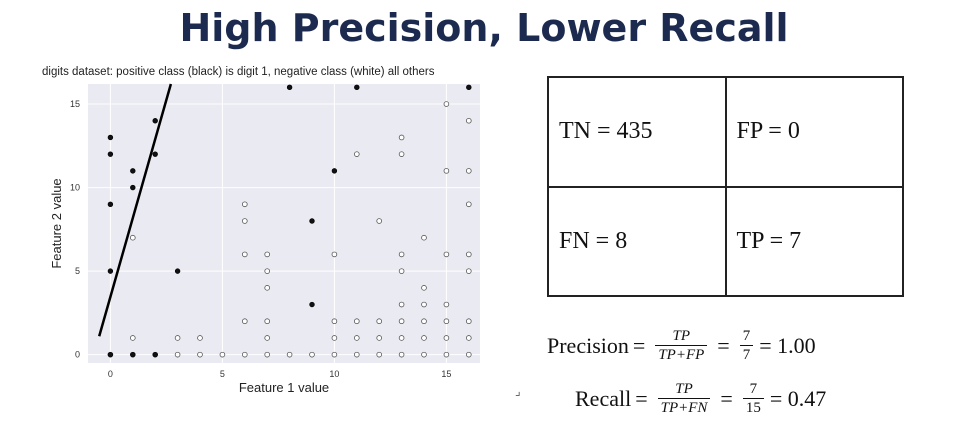  What do you see at coordinates (798, 398) in the screenshot?
I see `recall-result: = 0.47` at bounding box center [798, 398].